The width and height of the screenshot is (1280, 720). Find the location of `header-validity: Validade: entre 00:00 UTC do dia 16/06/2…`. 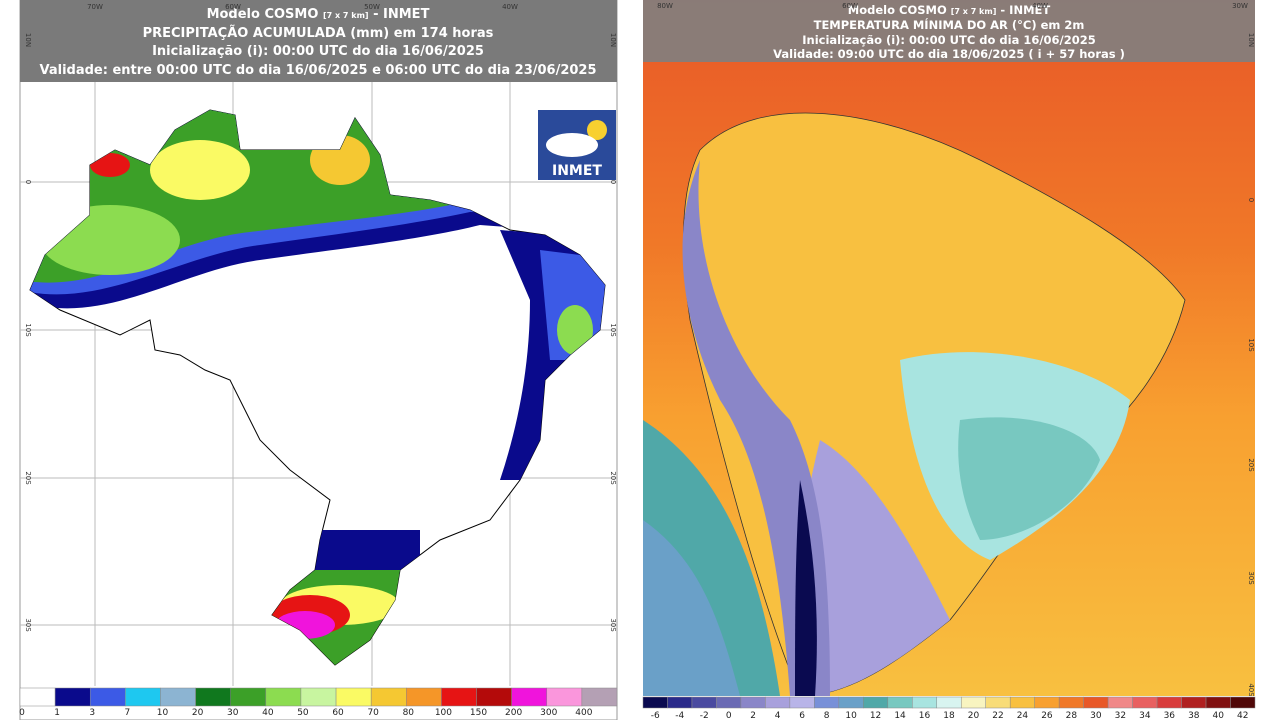

header-validity: Validade: entre 00:00 UTC do dia 16/06/2… is located at coordinates (317, 70).